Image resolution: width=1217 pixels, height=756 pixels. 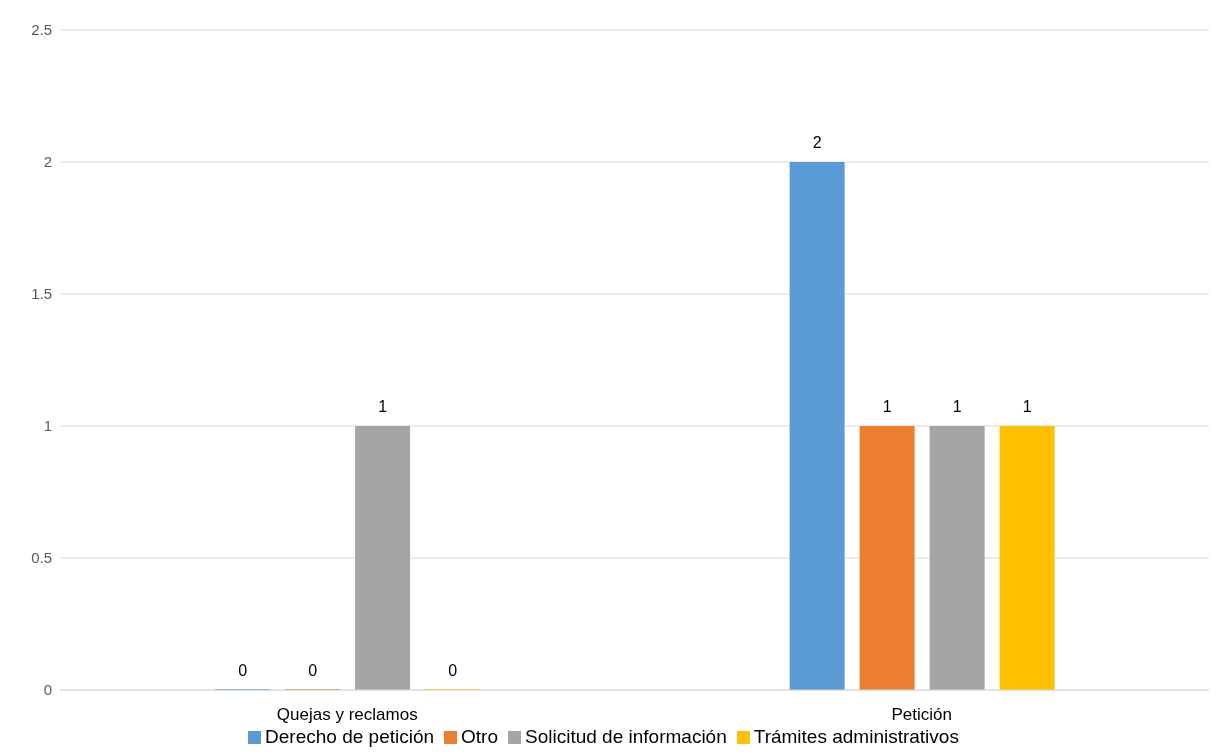 What do you see at coordinates (41, 294) in the screenshot?
I see `y-tick-label: 1.5` at bounding box center [41, 294].